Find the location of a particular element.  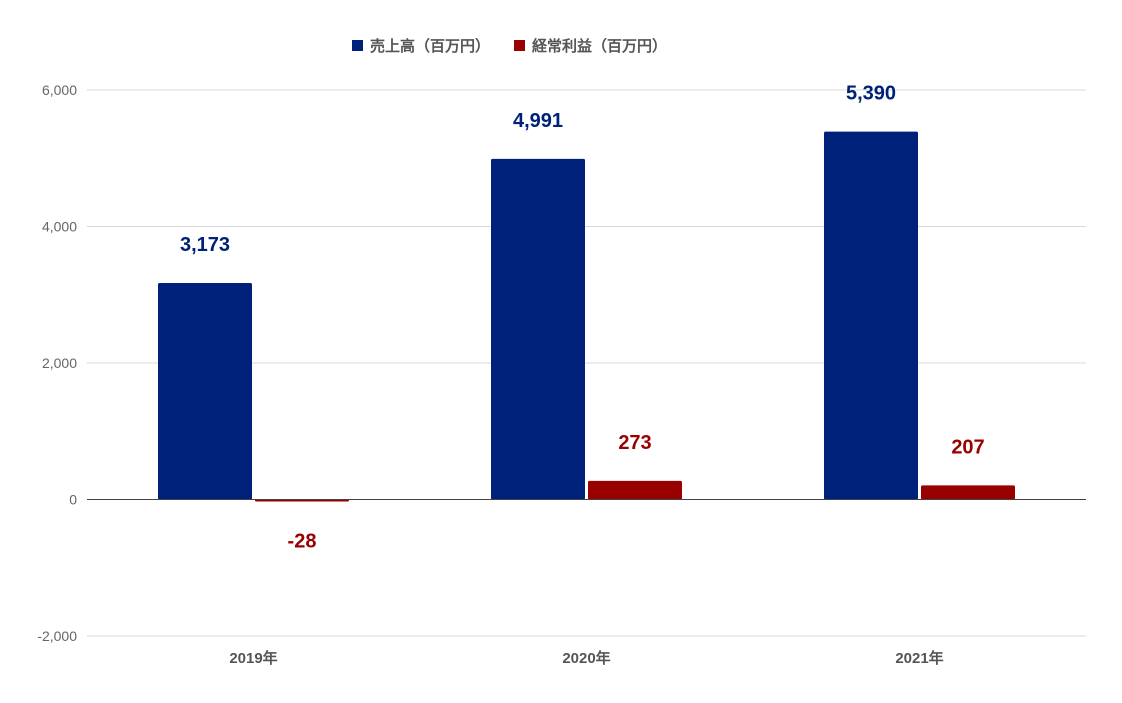

x-axis: 2019年 2020年 2021年 is located at coordinates (586, 658).